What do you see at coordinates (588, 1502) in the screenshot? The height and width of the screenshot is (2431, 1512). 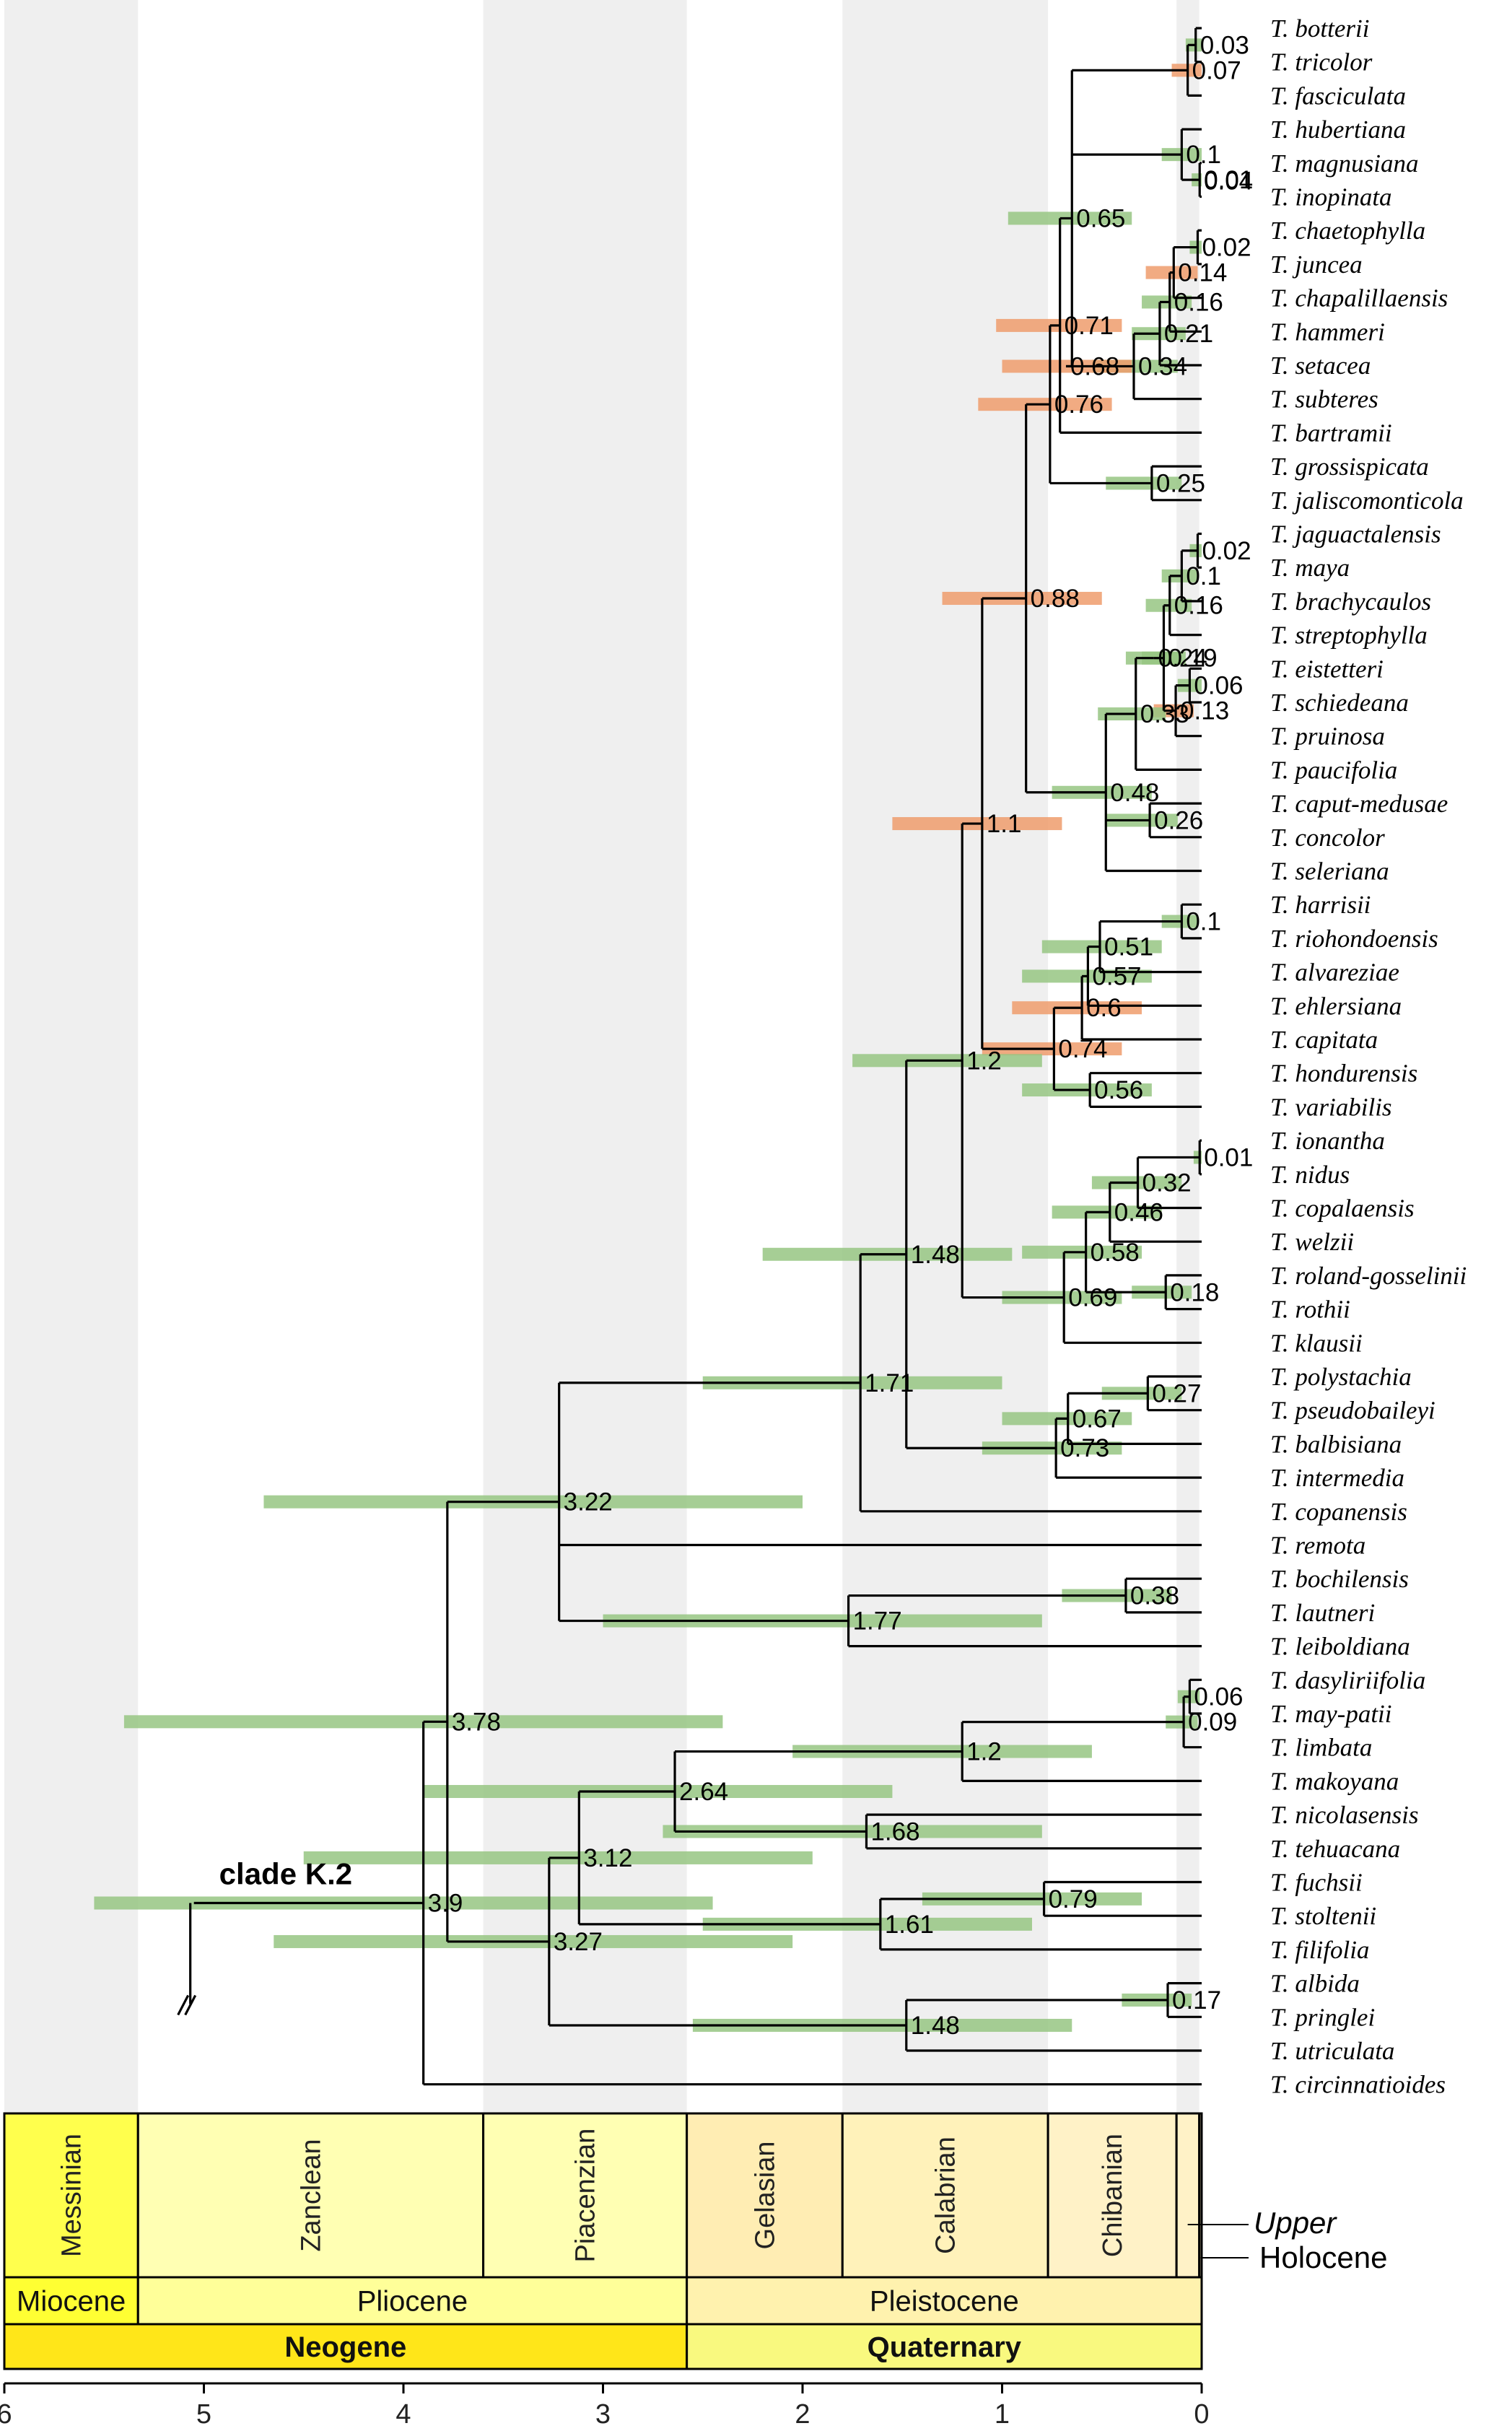 I see `node-label-n48: 3.22` at bounding box center [588, 1502].